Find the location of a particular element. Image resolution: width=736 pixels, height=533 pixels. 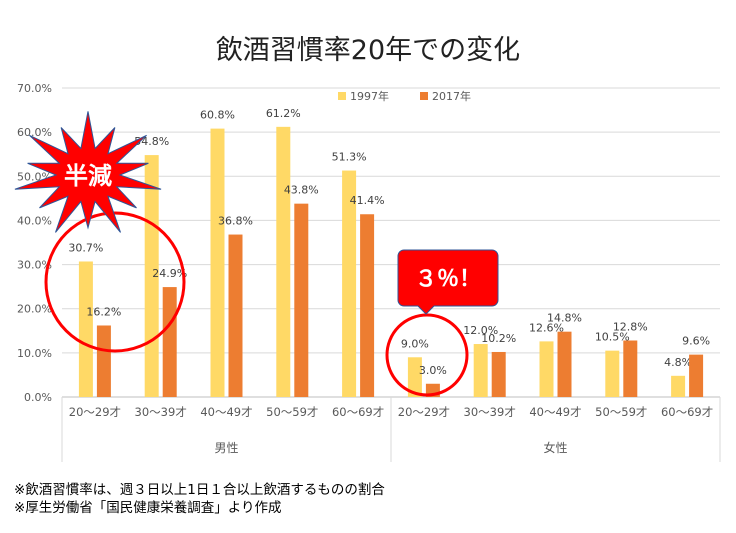

data-label: 14.8% is located at coordinates (564, 318).